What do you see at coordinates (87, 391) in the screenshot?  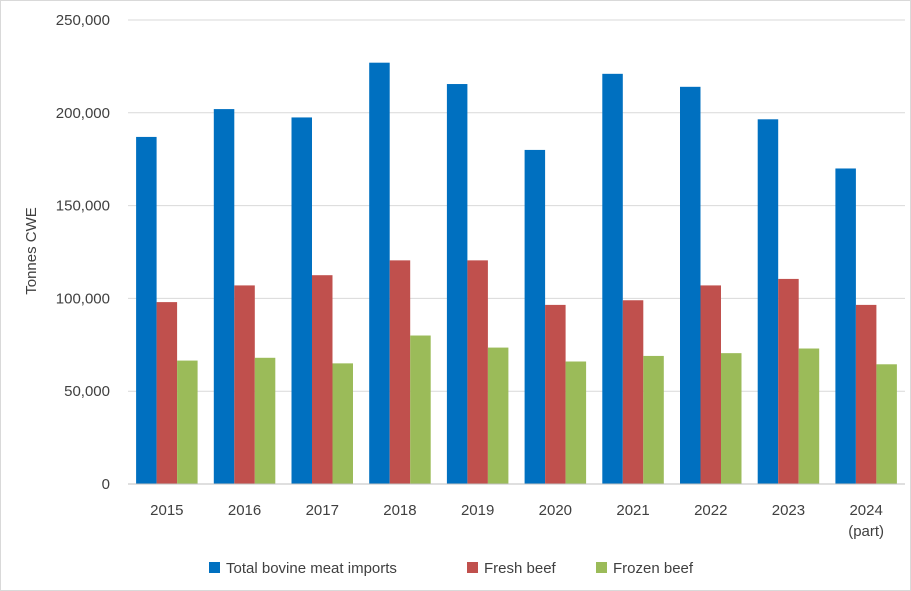 I see `y-tick-label: 50,000` at bounding box center [87, 391].